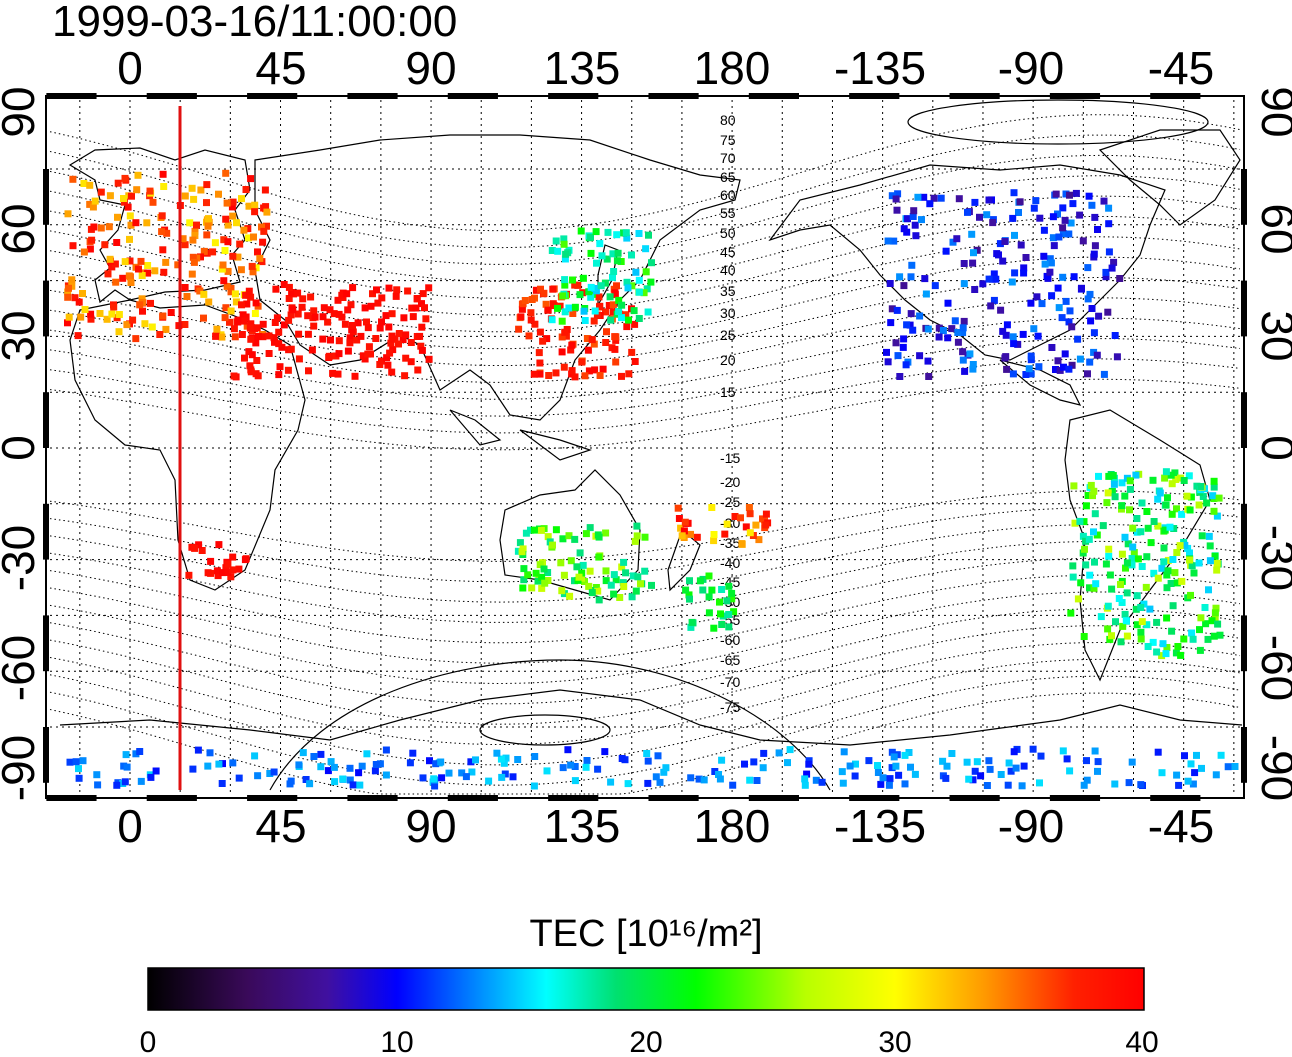 Image resolution: width=1292 pixels, height=1057 pixels. What do you see at coordinates (728, 392) in the screenshot?
I see `maglat-label: 15` at bounding box center [728, 392].